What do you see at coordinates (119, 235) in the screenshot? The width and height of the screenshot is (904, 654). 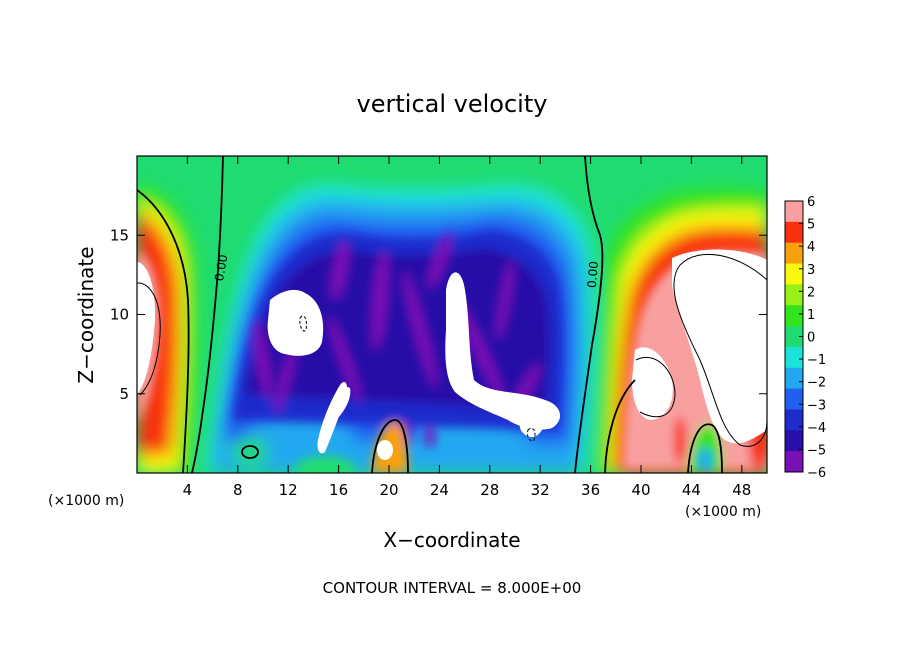 I see `y-tick-label: 15` at bounding box center [119, 235].